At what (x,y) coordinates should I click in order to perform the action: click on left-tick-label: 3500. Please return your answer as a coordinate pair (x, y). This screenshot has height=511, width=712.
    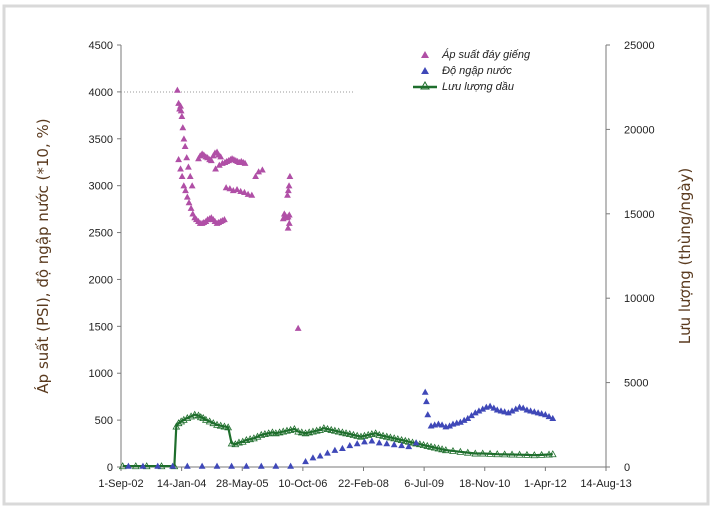
    Looking at the image, I should click on (101, 140).